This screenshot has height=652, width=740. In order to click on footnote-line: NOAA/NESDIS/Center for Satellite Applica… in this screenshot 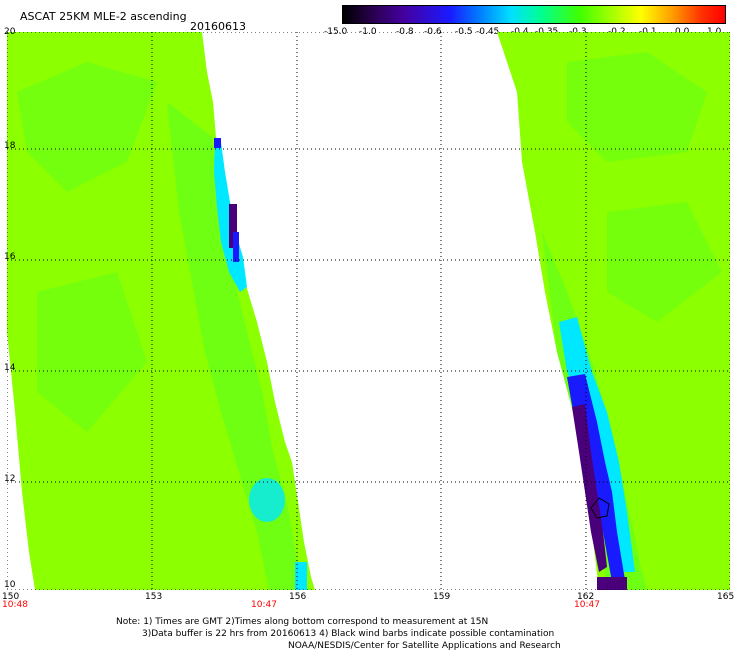, I will do `click(424, 646)`.